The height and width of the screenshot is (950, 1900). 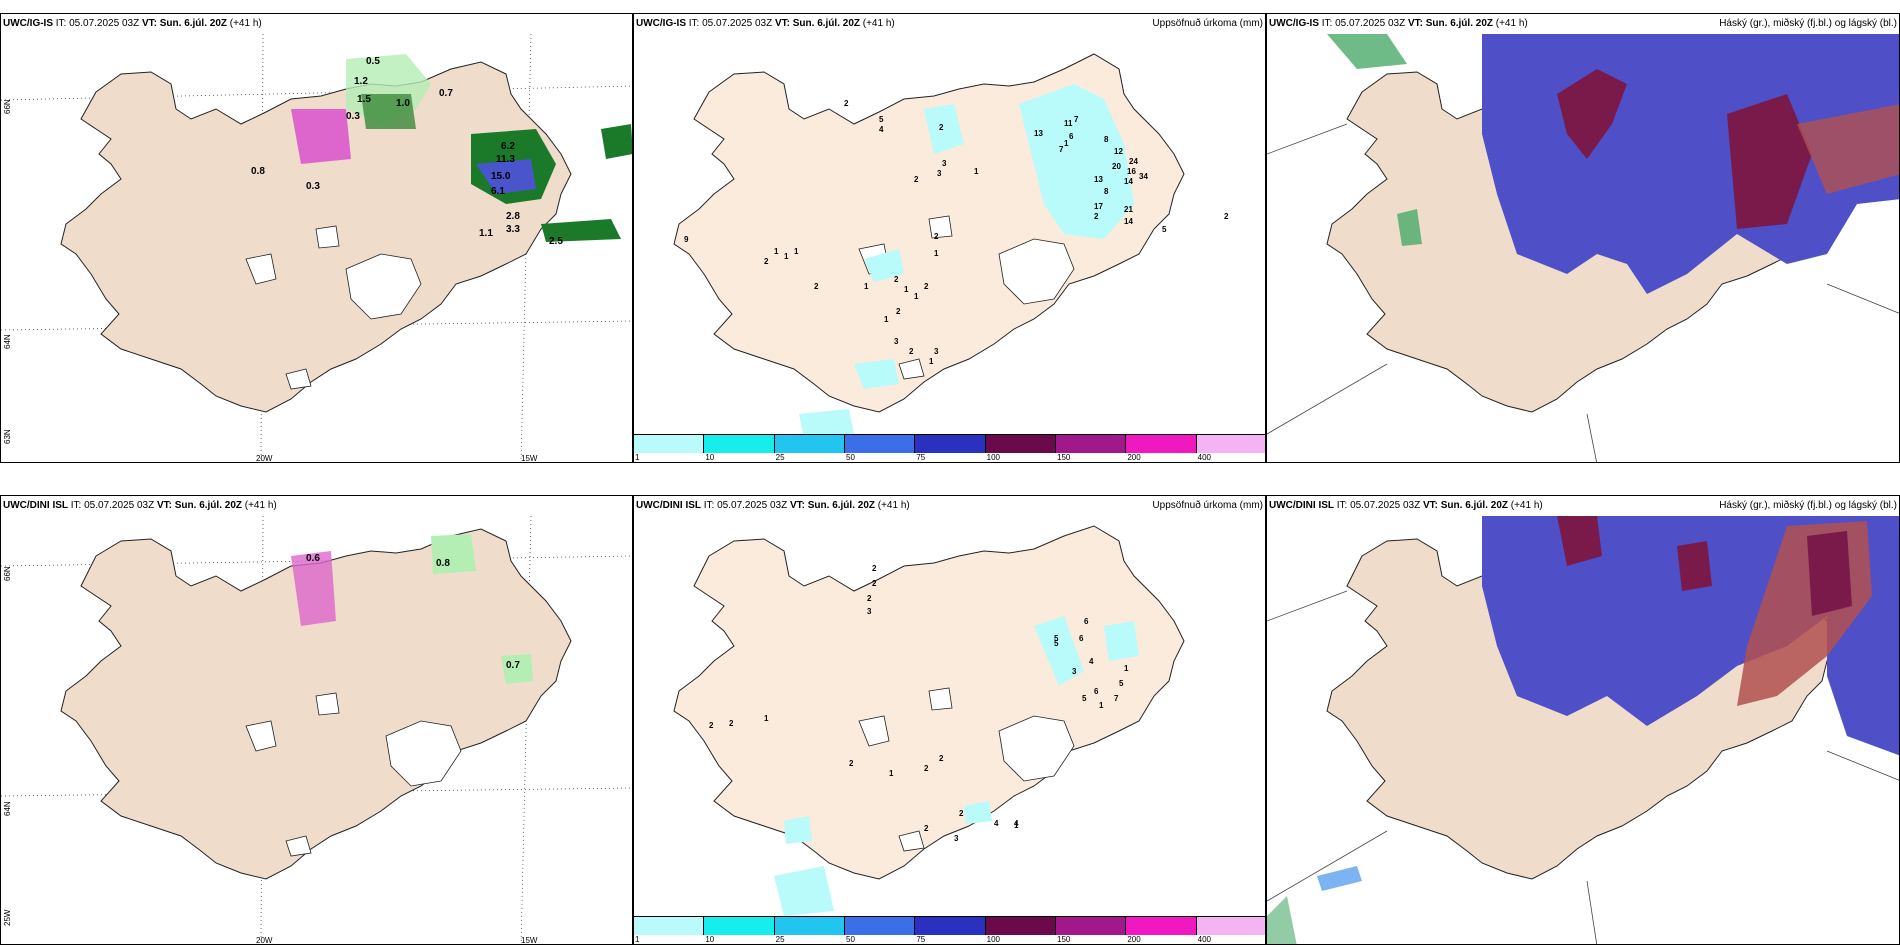 I want to click on rain-total-label: 17, so click(x=1098, y=206).